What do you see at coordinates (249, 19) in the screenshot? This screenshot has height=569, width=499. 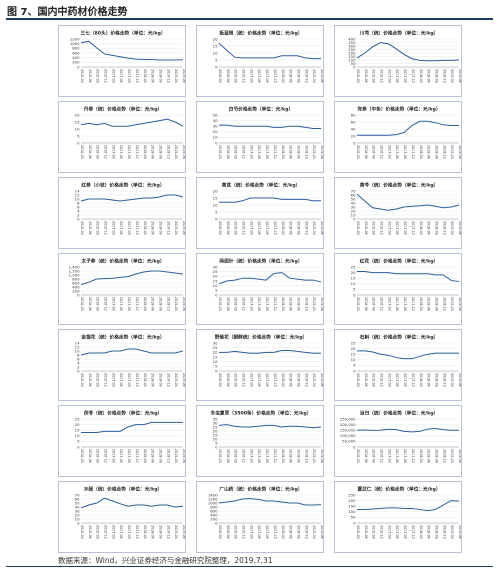 I see `title-rule` at bounding box center [249, 19].